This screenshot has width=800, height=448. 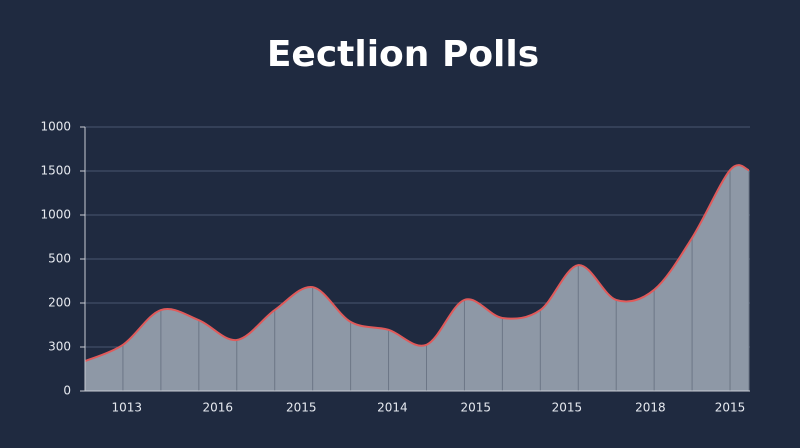 I want to click on y-tick-label: 300, so click(x=59, y=347).